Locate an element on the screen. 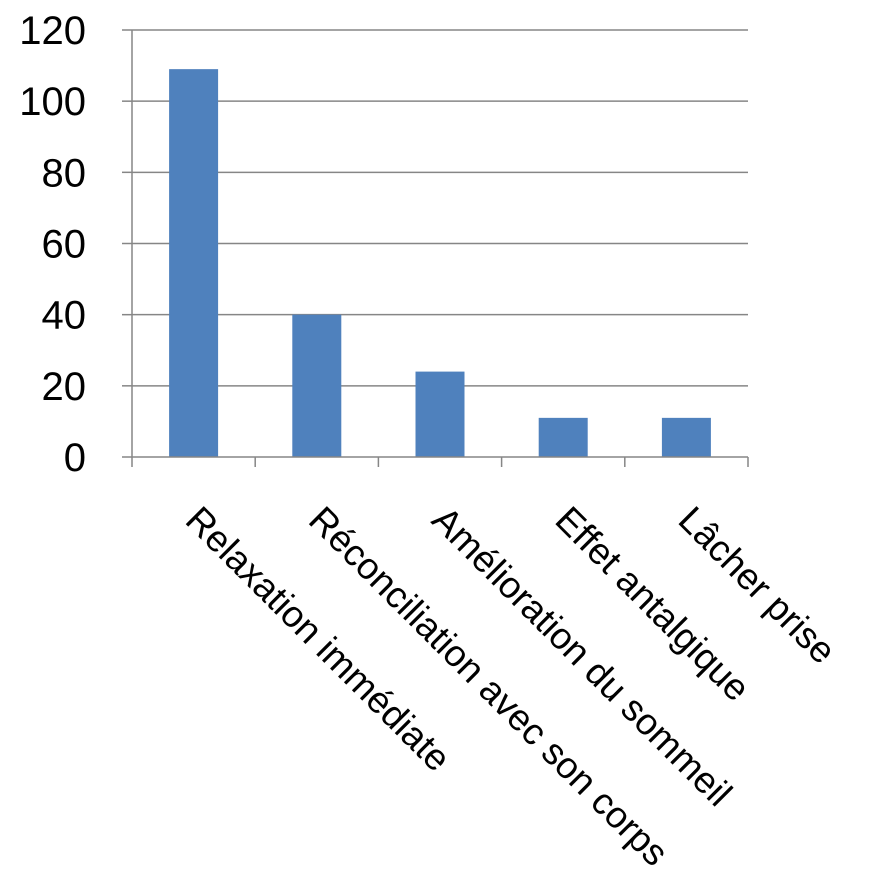 The height and width of the screenshot is (887, 873). y-tick-label: 80 is located at coordinates (64, 173).